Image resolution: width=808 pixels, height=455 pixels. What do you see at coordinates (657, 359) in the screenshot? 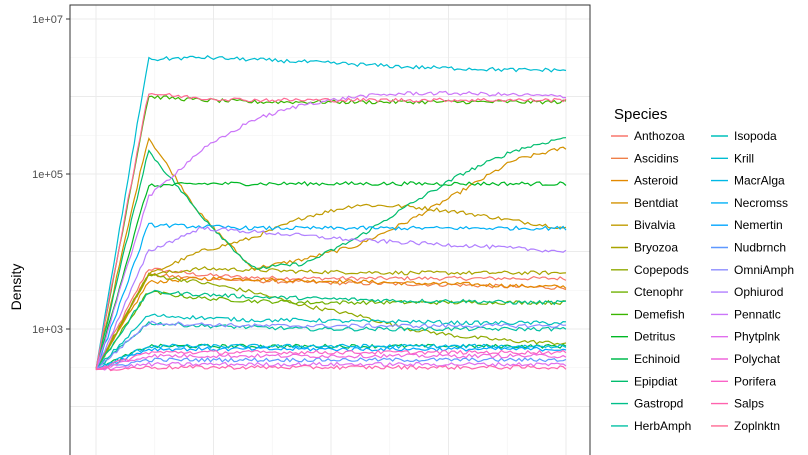
I see `legend-label-echinoid: Echinoid` at bounding box center [657, 359].